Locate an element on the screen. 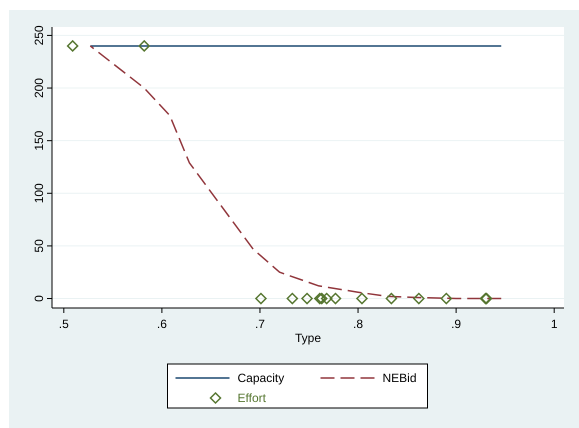  legend-label: NEBid is located at coordinates (399, 378).